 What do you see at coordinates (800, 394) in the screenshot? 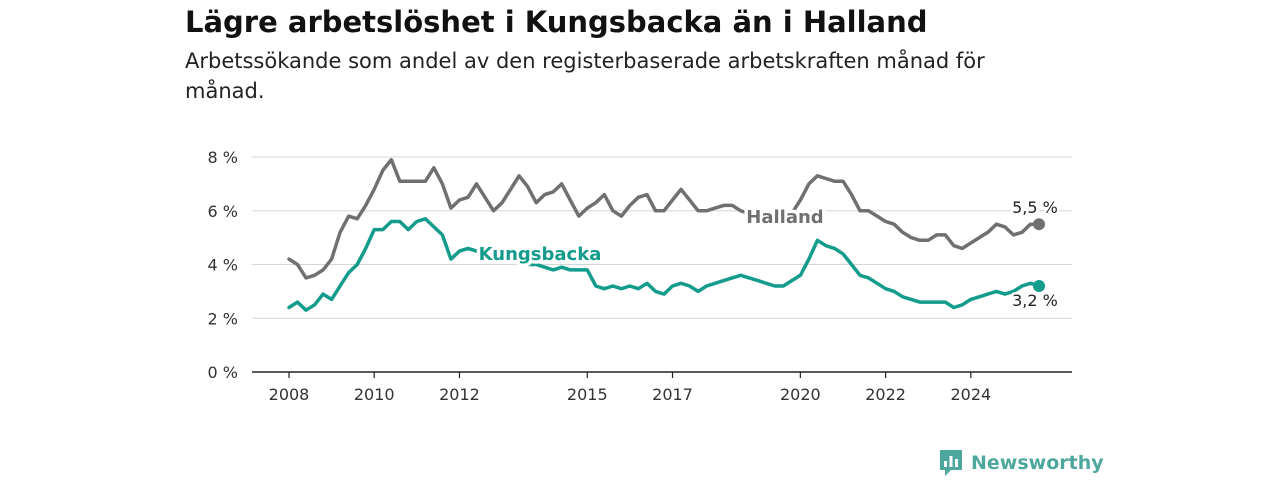
I see `x-tick-label: 2020` at bounding box center [800, 394].